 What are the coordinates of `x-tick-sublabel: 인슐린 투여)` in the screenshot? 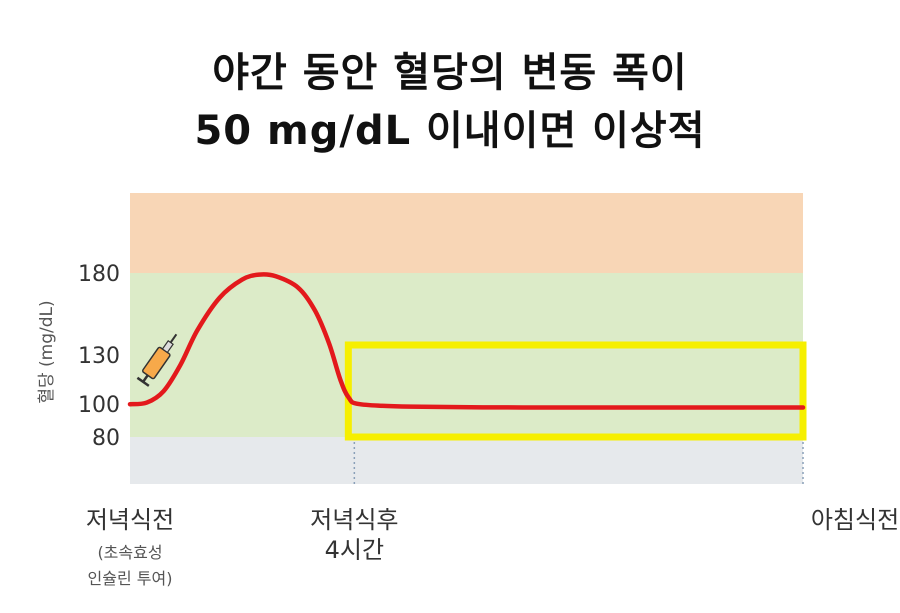 It's located at (130, 578).